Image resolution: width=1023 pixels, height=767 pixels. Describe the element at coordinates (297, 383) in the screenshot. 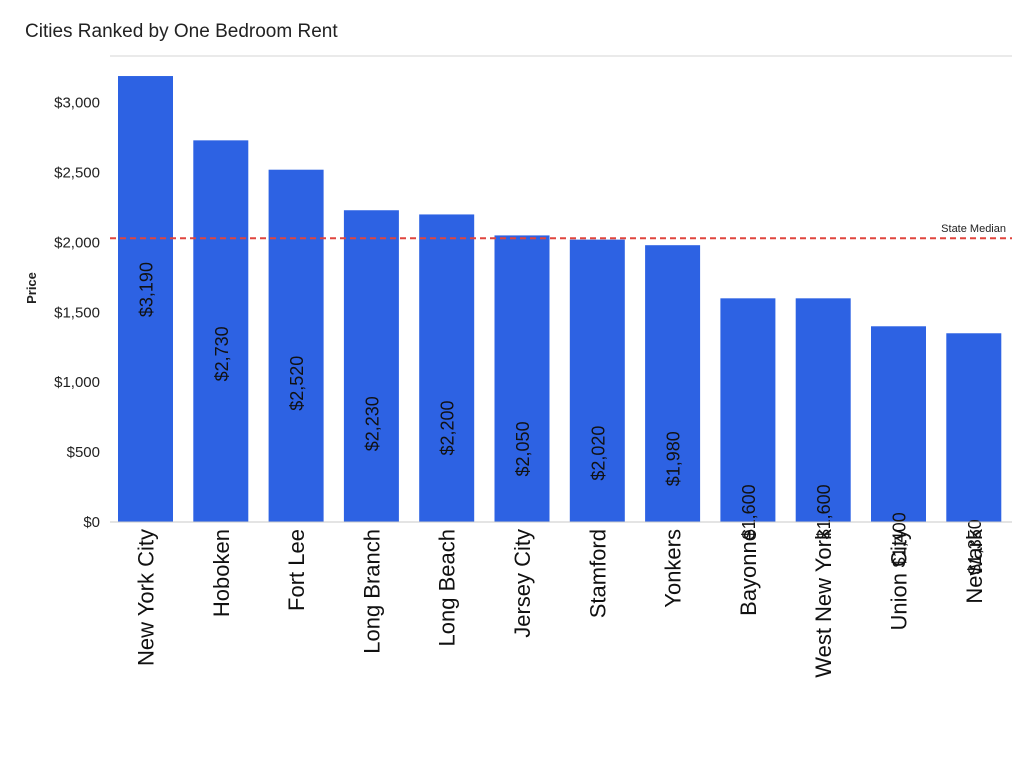

I see `data-label: $2,520` at that location.